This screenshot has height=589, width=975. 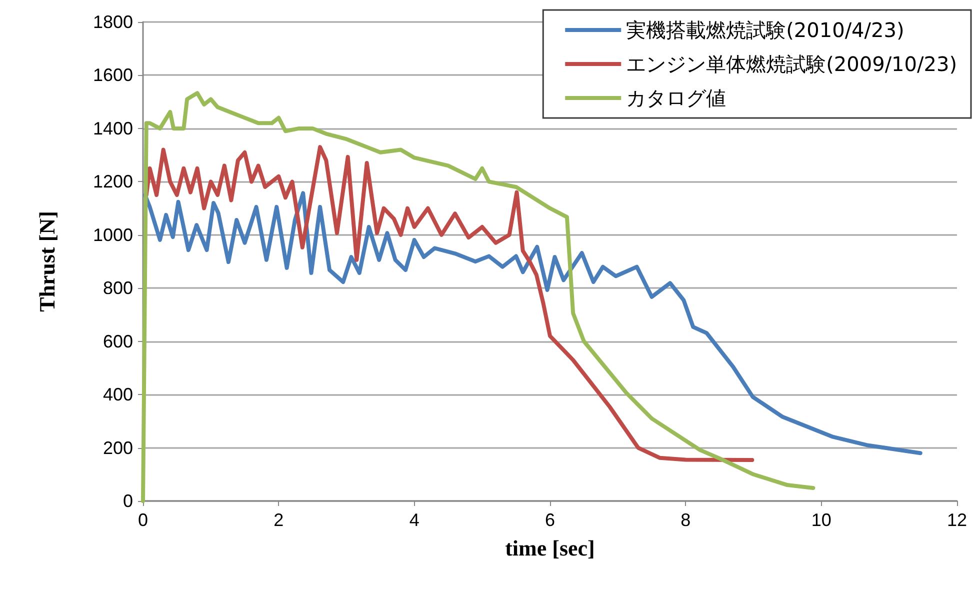 I want to click on x-tick-label: 10, so click(x=821, y=520).